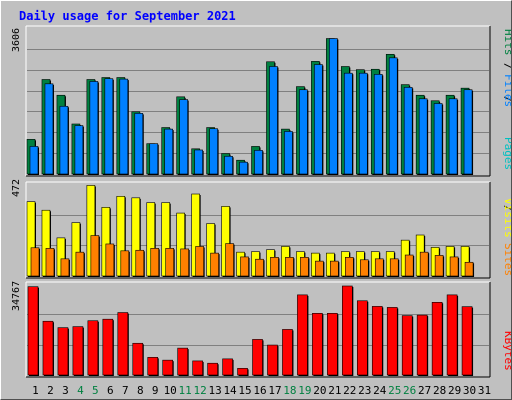 This screenshot has width=512, height=400. What do you see at coordinates (484, 390) in the screenshot?
I see `day-tick-label: 31` at bounding box center [484, 390].